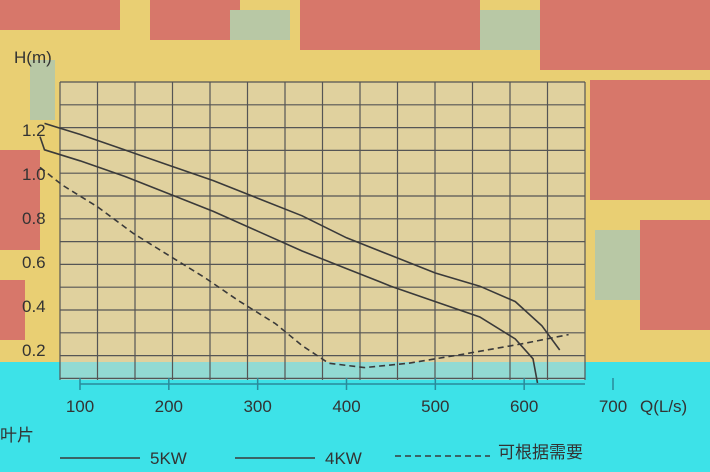 The height and width of the screenshot is (472, 710). What do you see at coordinates (346, 406) in the screenshot?
I see `x-tick-label-400: 400` at bounding box center [346, 406].